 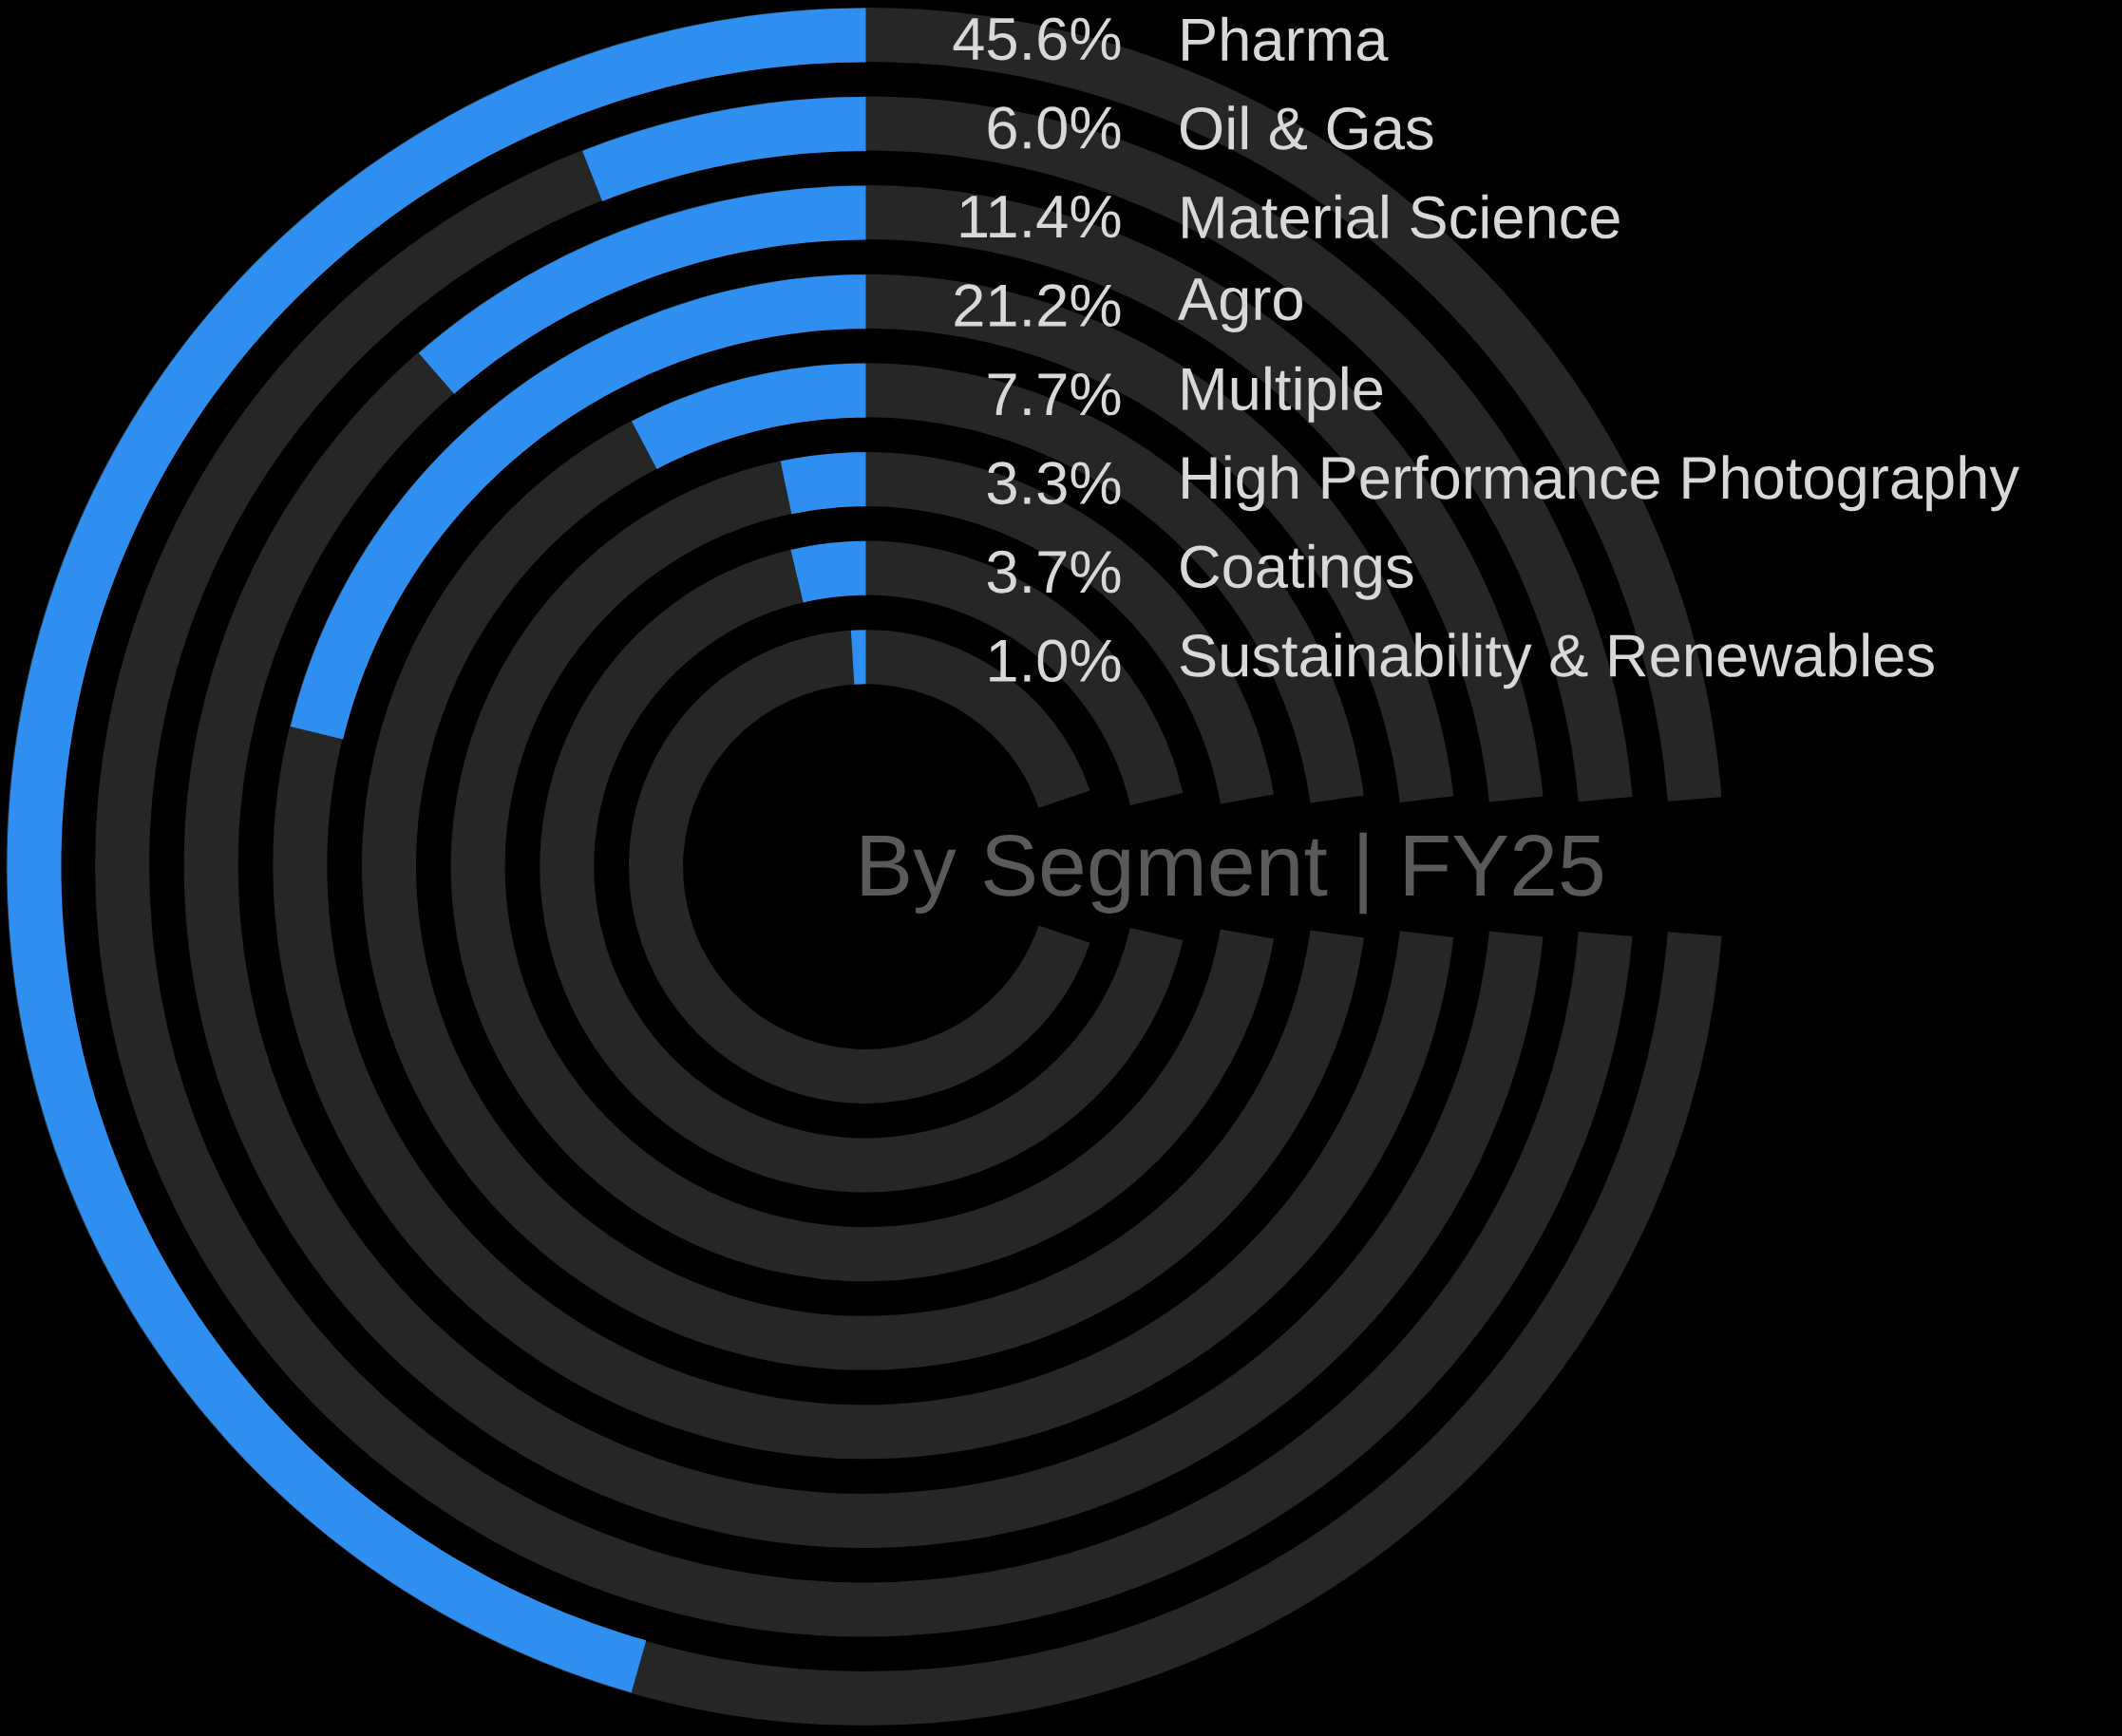 What do you see at coordinates (1055, 661) in the screenshot?
I see `data-label: 1.0%` at bounding box center [1055, 661].